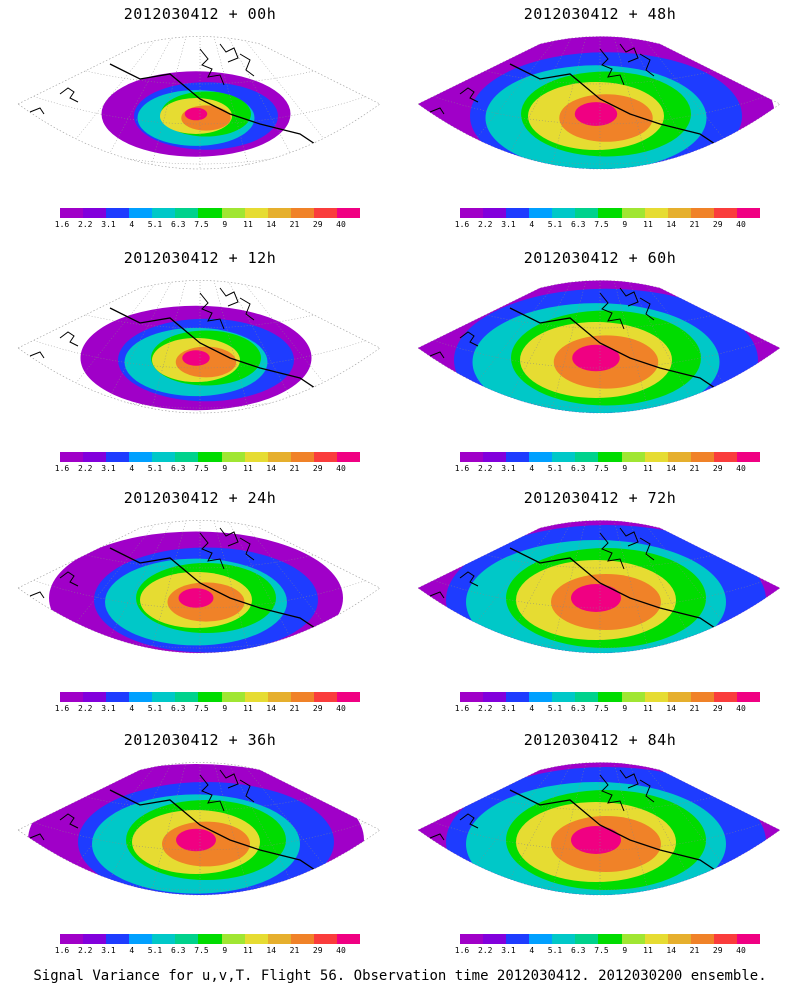  Describe the element at coordinates (62, 708) in the screenshot. I see `colorbar-label: 1.6` at that location.